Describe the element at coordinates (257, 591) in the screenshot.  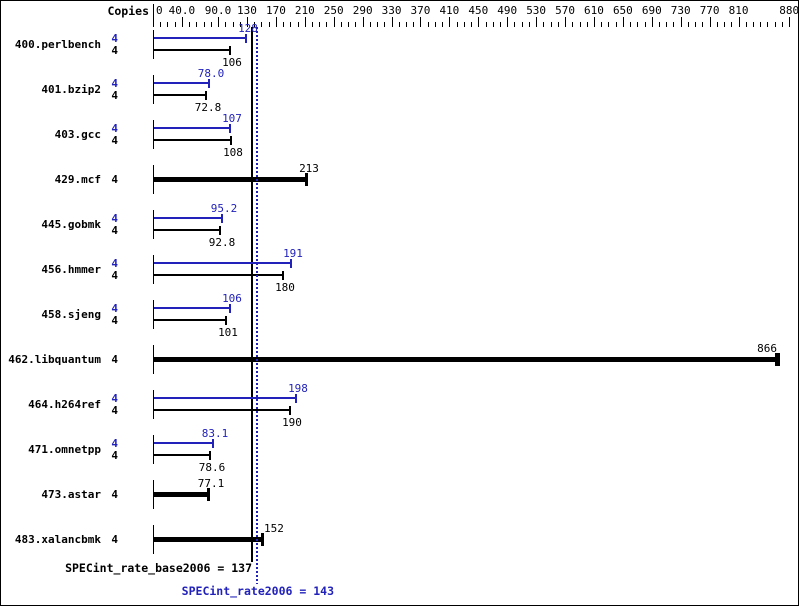
I see `peak-rate-summary: SPECint_rate2006 = 143` at that location.